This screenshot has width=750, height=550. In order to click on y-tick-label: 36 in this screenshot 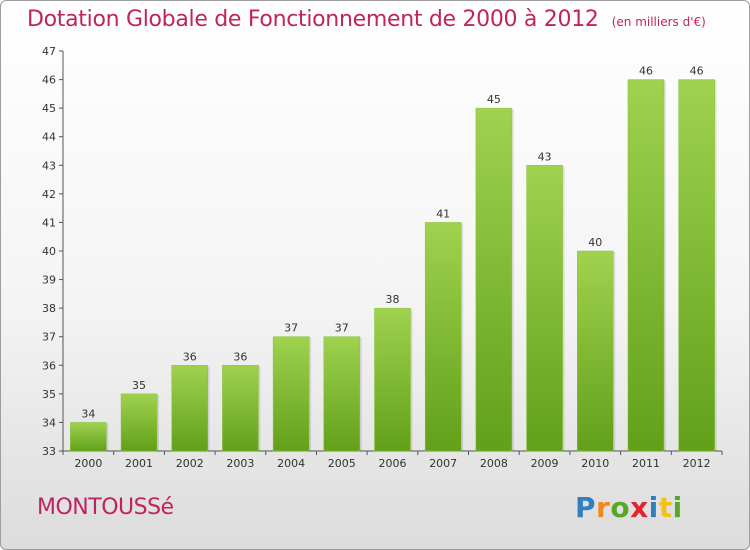, I will do `click(49, 365)`.